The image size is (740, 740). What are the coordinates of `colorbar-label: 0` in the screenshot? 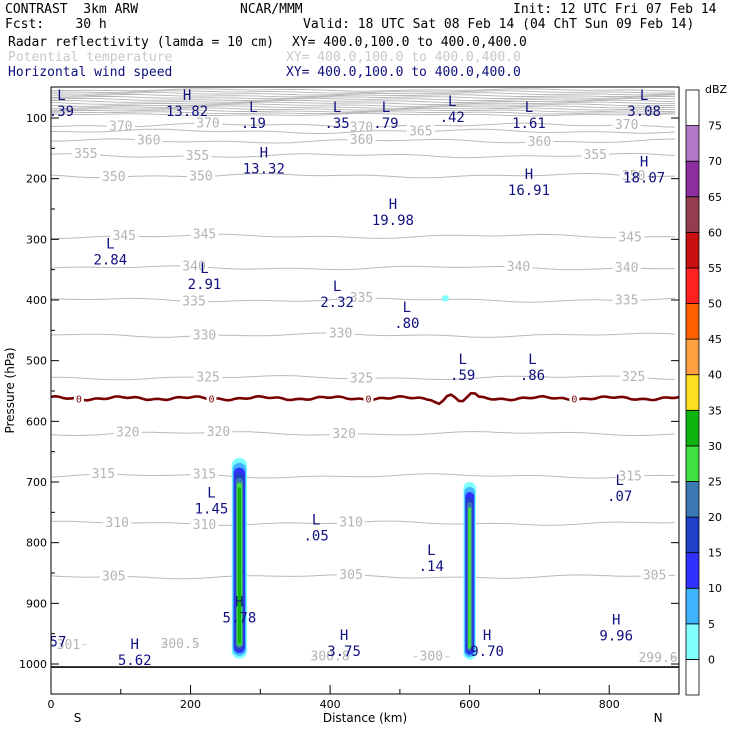 It's located at (711, 659).